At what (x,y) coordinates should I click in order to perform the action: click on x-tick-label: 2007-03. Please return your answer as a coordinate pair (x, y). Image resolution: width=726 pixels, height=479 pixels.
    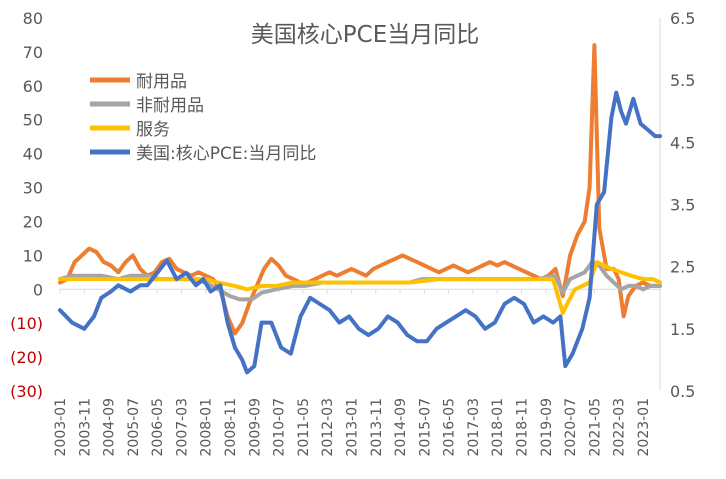
    Looking at the image, I should click on (182, 427).